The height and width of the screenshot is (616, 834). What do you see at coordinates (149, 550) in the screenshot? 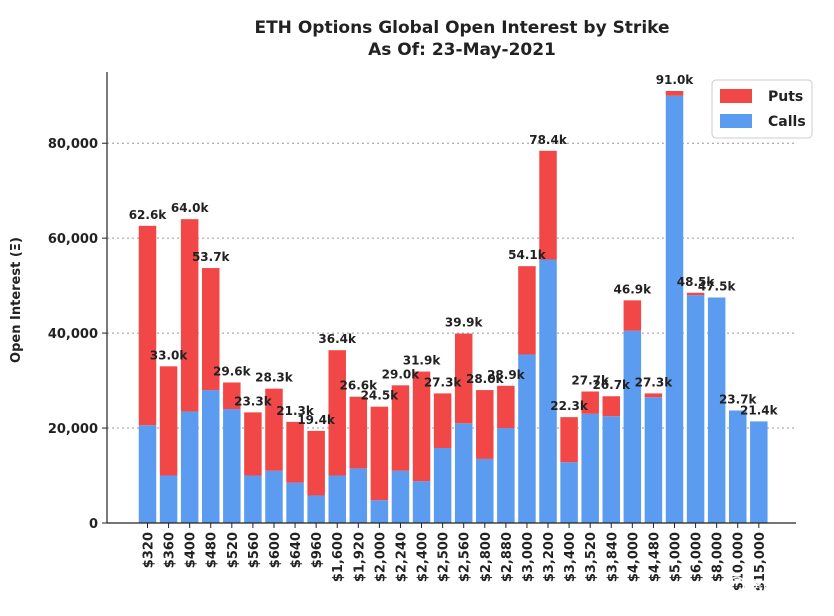
I see `x-tick-label: $320` at bounding box center [149, 550].